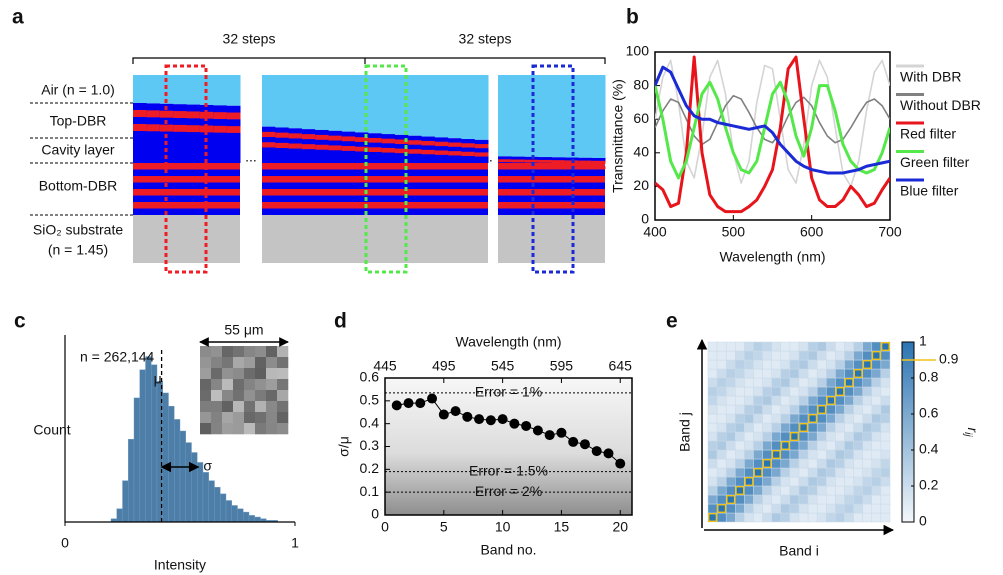 The image size is (1003, 575). Describe the element at coordinates (369, 60) in the screenshot. I see `bracket` at that location.